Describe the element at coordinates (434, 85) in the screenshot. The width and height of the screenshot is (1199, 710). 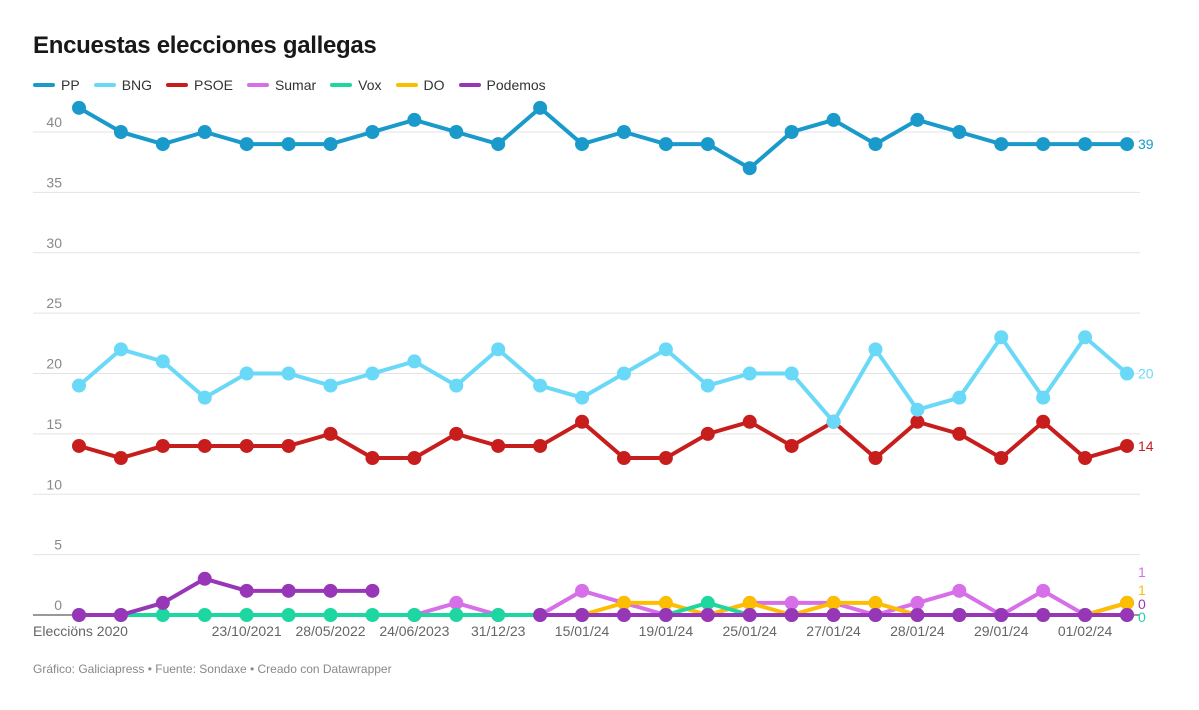
I see `legend-label: DO` at that location.